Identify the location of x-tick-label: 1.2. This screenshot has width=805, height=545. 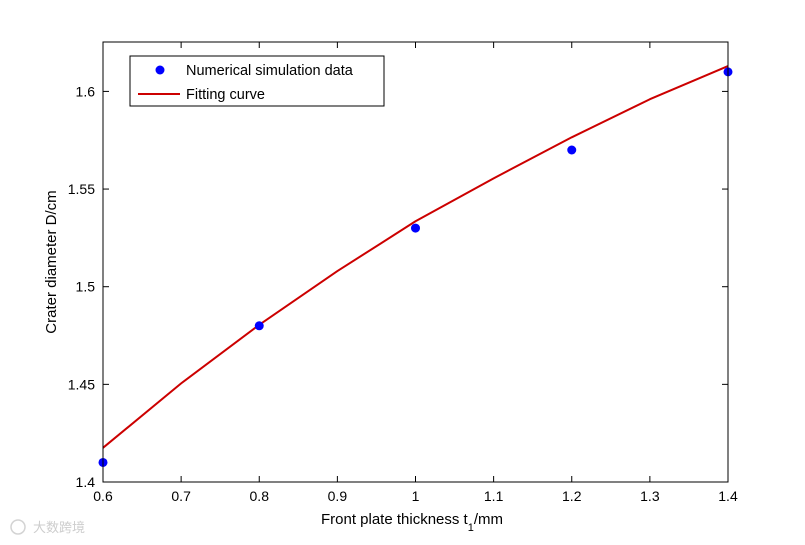
(572, 496).